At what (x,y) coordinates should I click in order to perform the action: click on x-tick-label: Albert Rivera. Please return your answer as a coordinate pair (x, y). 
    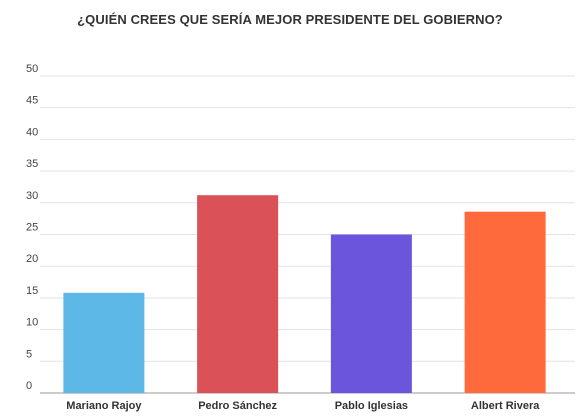
    Looking at the image, I should click on (505, 406).